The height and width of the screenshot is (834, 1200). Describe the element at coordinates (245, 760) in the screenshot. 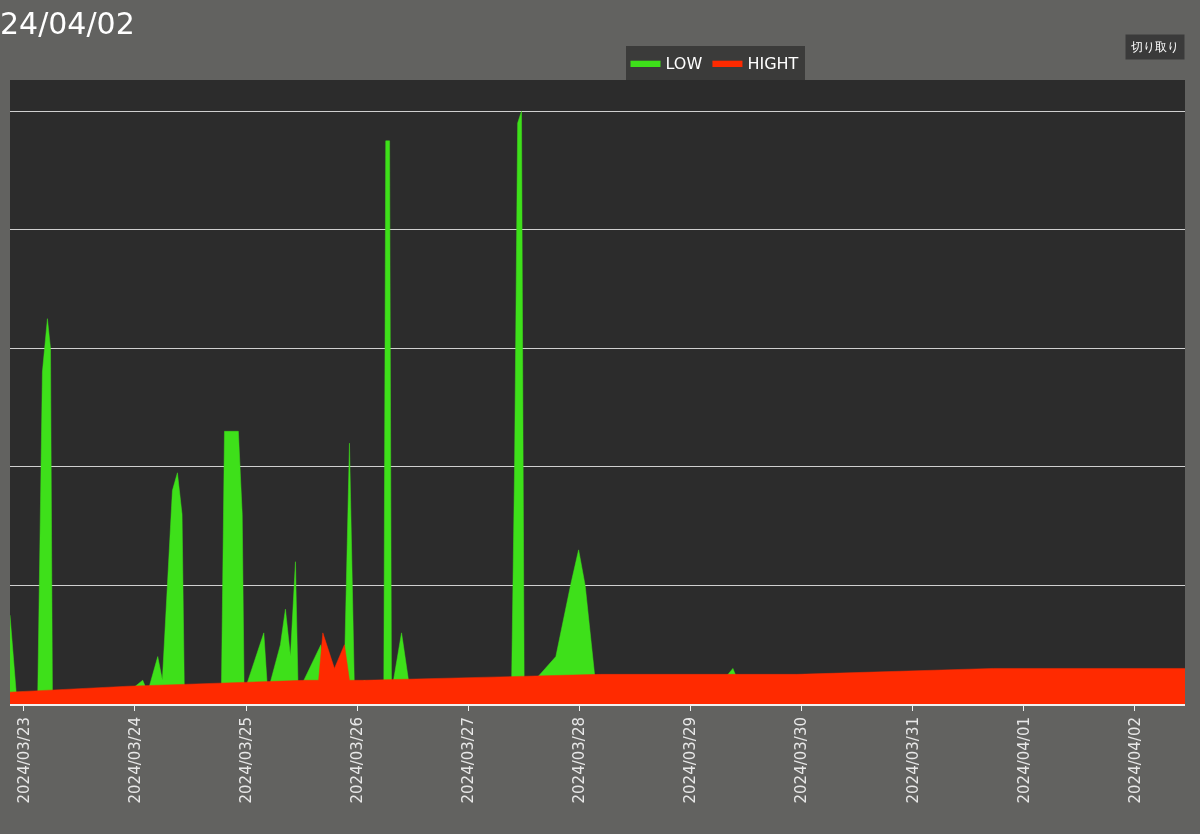

I see `x-tick-label: 2024/03/25` at that location.